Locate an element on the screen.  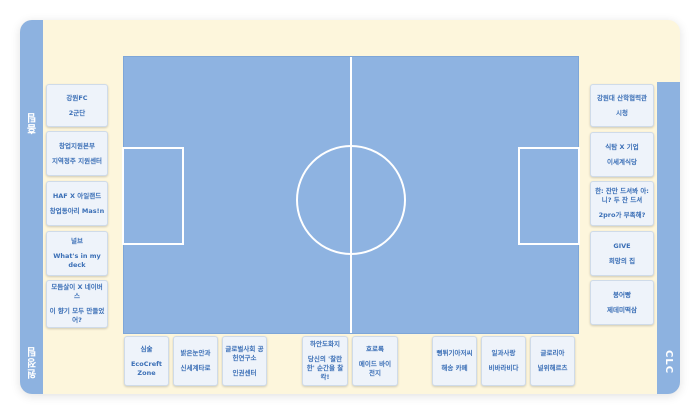
booth-sub: EcoCreft Zone is located at coordinates (146, 368).